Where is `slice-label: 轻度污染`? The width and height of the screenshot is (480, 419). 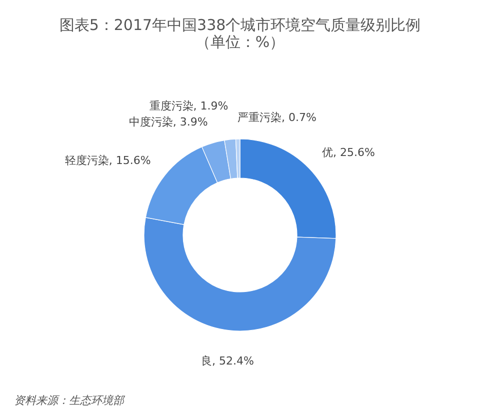 slice-label: 轻度污染 is located at coordinates (86, 160).